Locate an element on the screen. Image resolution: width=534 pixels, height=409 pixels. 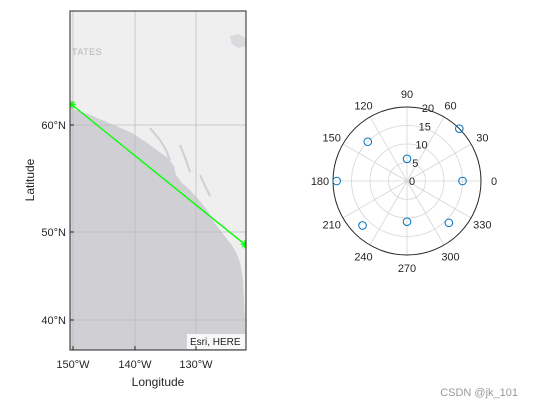
attribution-text: Esri, HERE is located at coordinates (215, 342).